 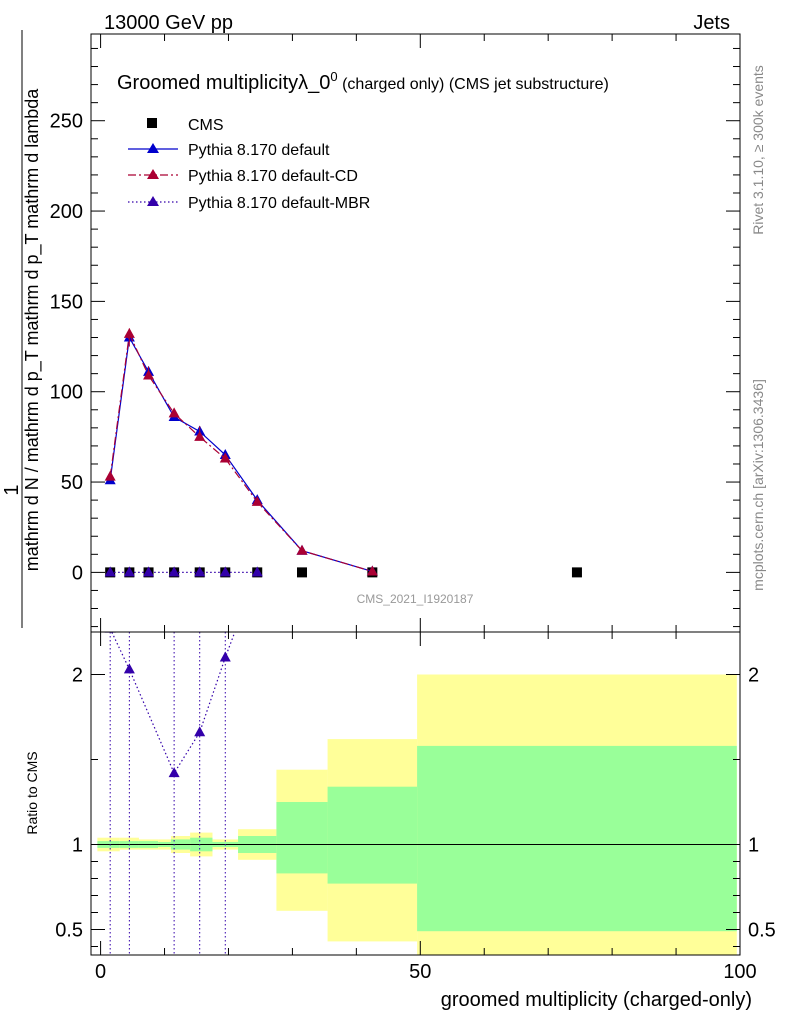 I want to click on legend-marker-cd, so click(x=153, y=174).